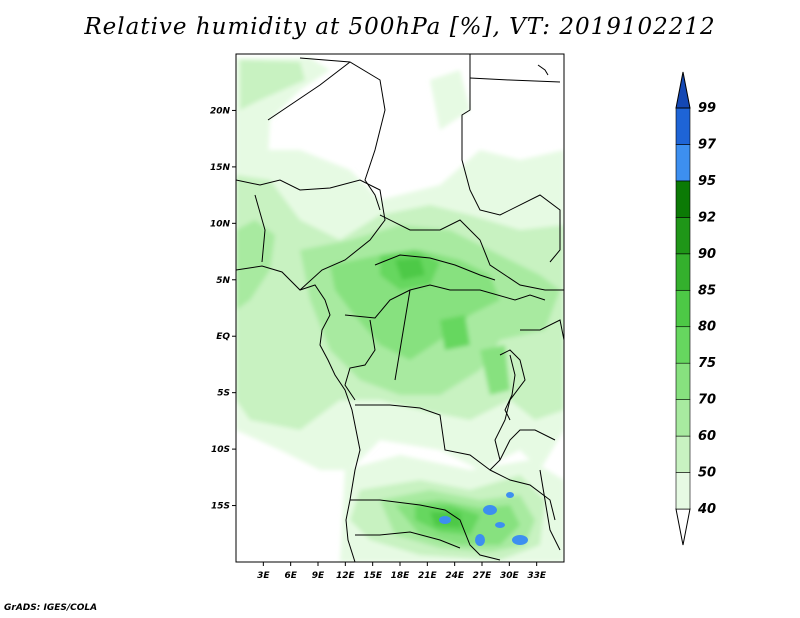 The width and height of the screenshot is (800, 618). I want to click on lat-tick-label: 10S, so click(220, 450).